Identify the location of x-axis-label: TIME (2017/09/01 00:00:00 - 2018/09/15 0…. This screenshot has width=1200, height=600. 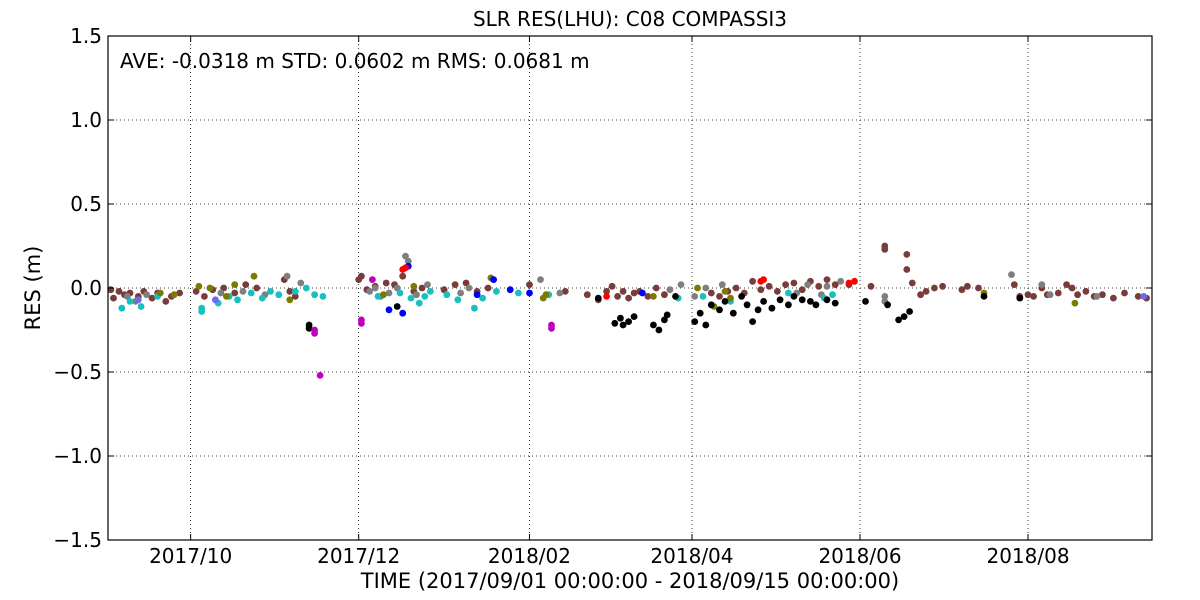
(629, 581).